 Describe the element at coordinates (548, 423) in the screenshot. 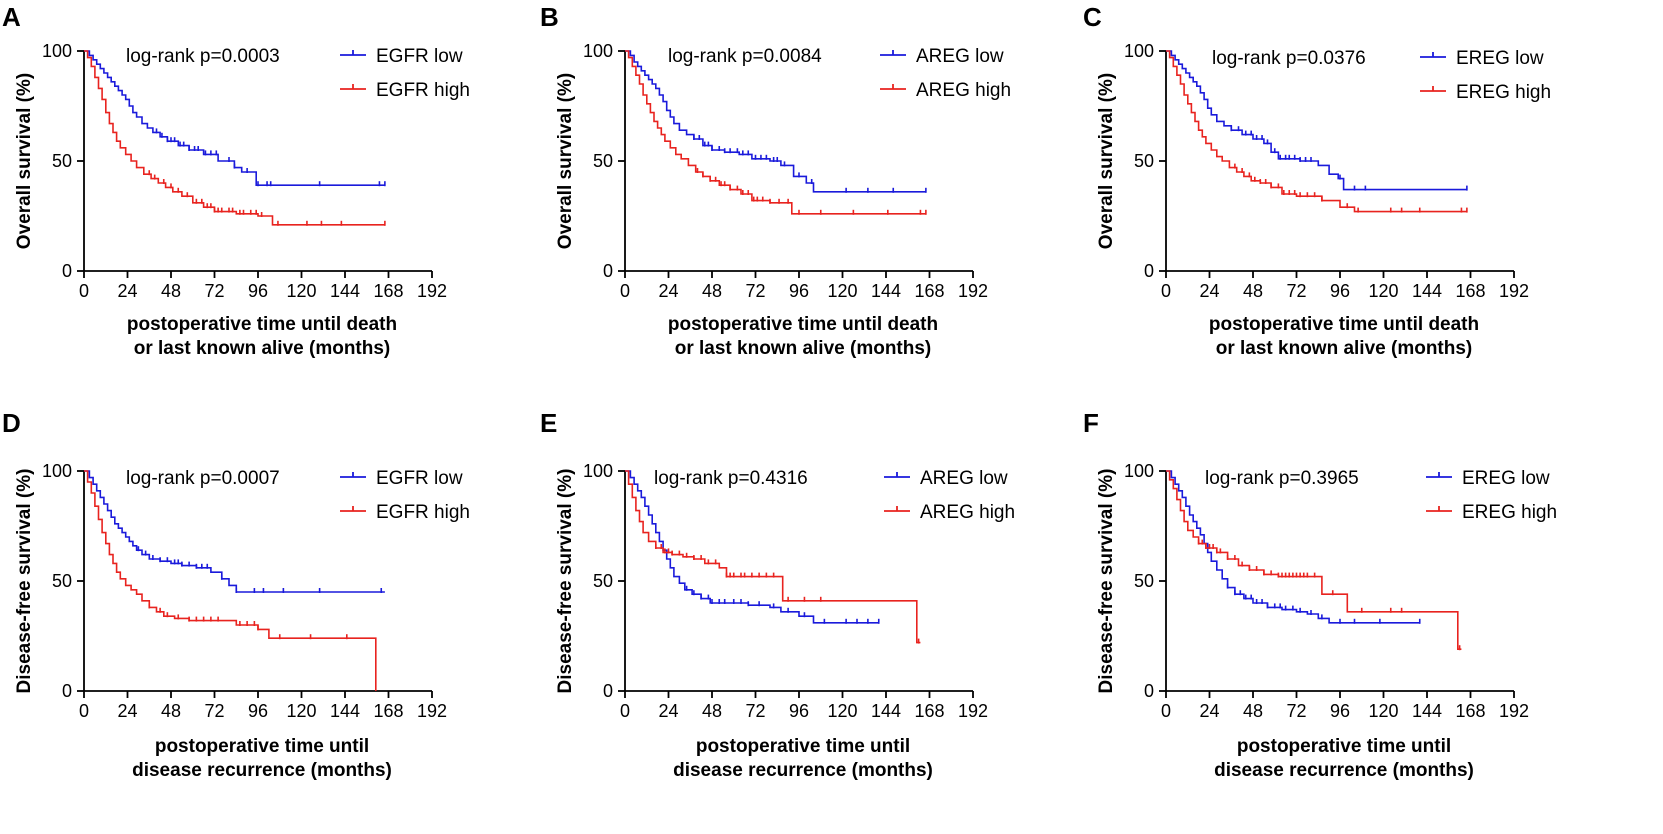

I see `panel-letter: E` at that location.